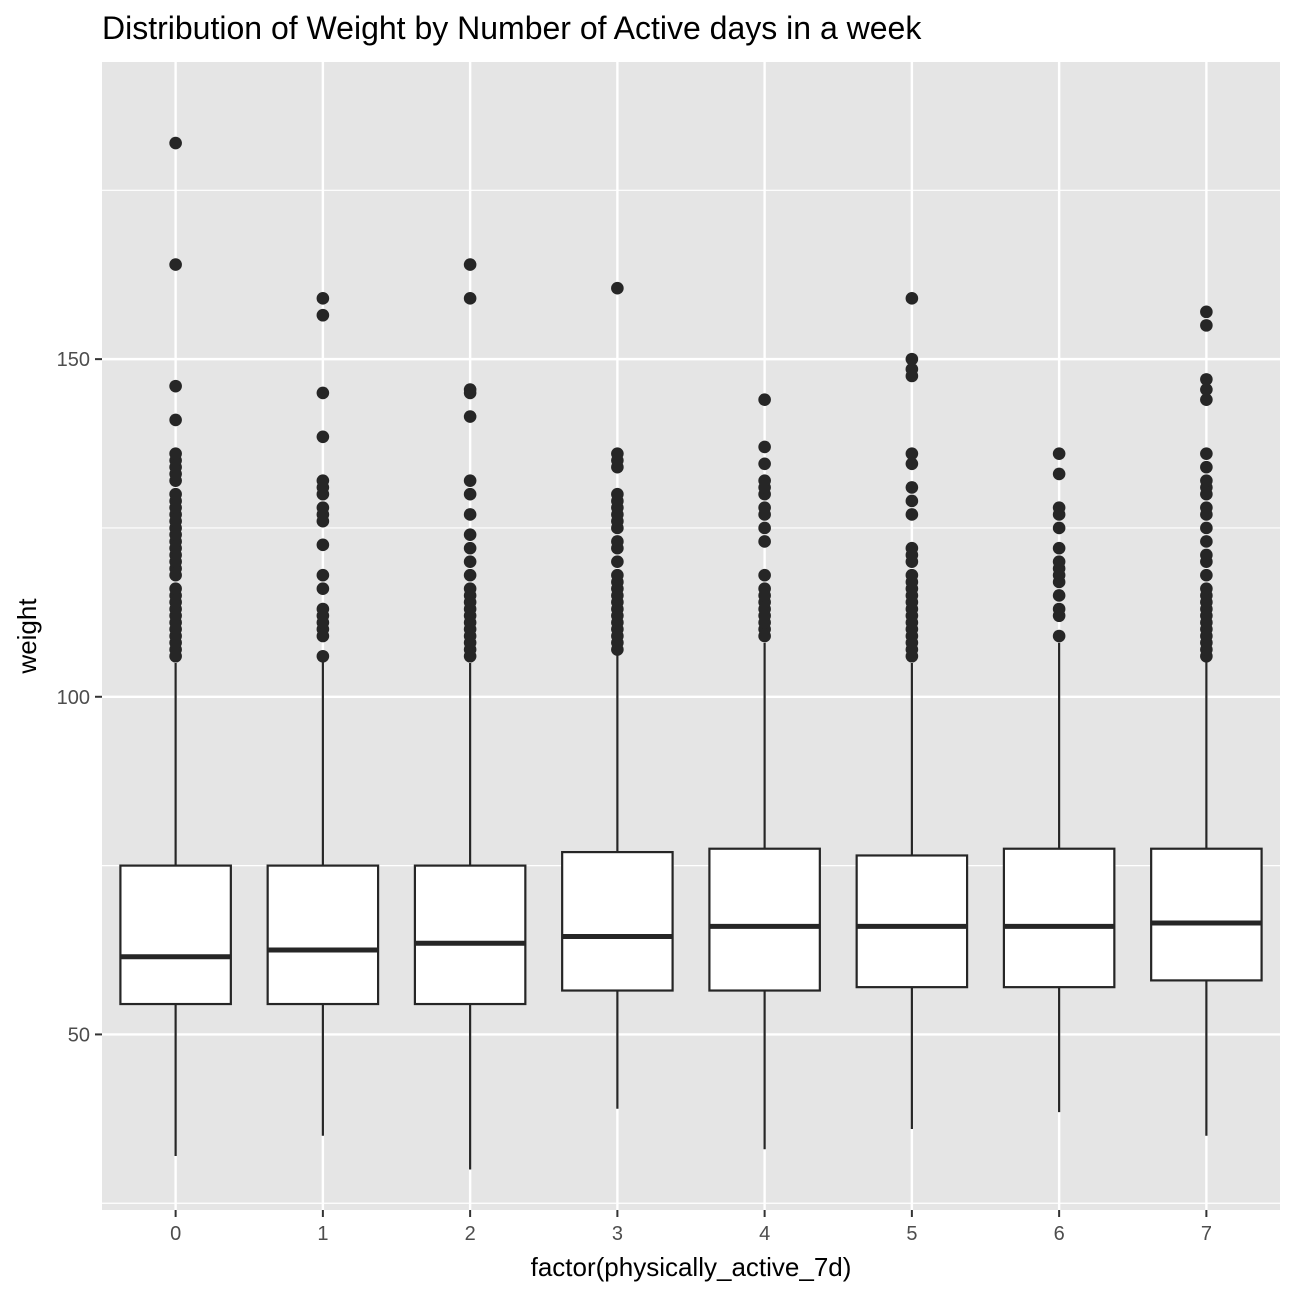 The image size is (1296, 1301). I want to click on y-tick-label: 50, so click(79, 1035).